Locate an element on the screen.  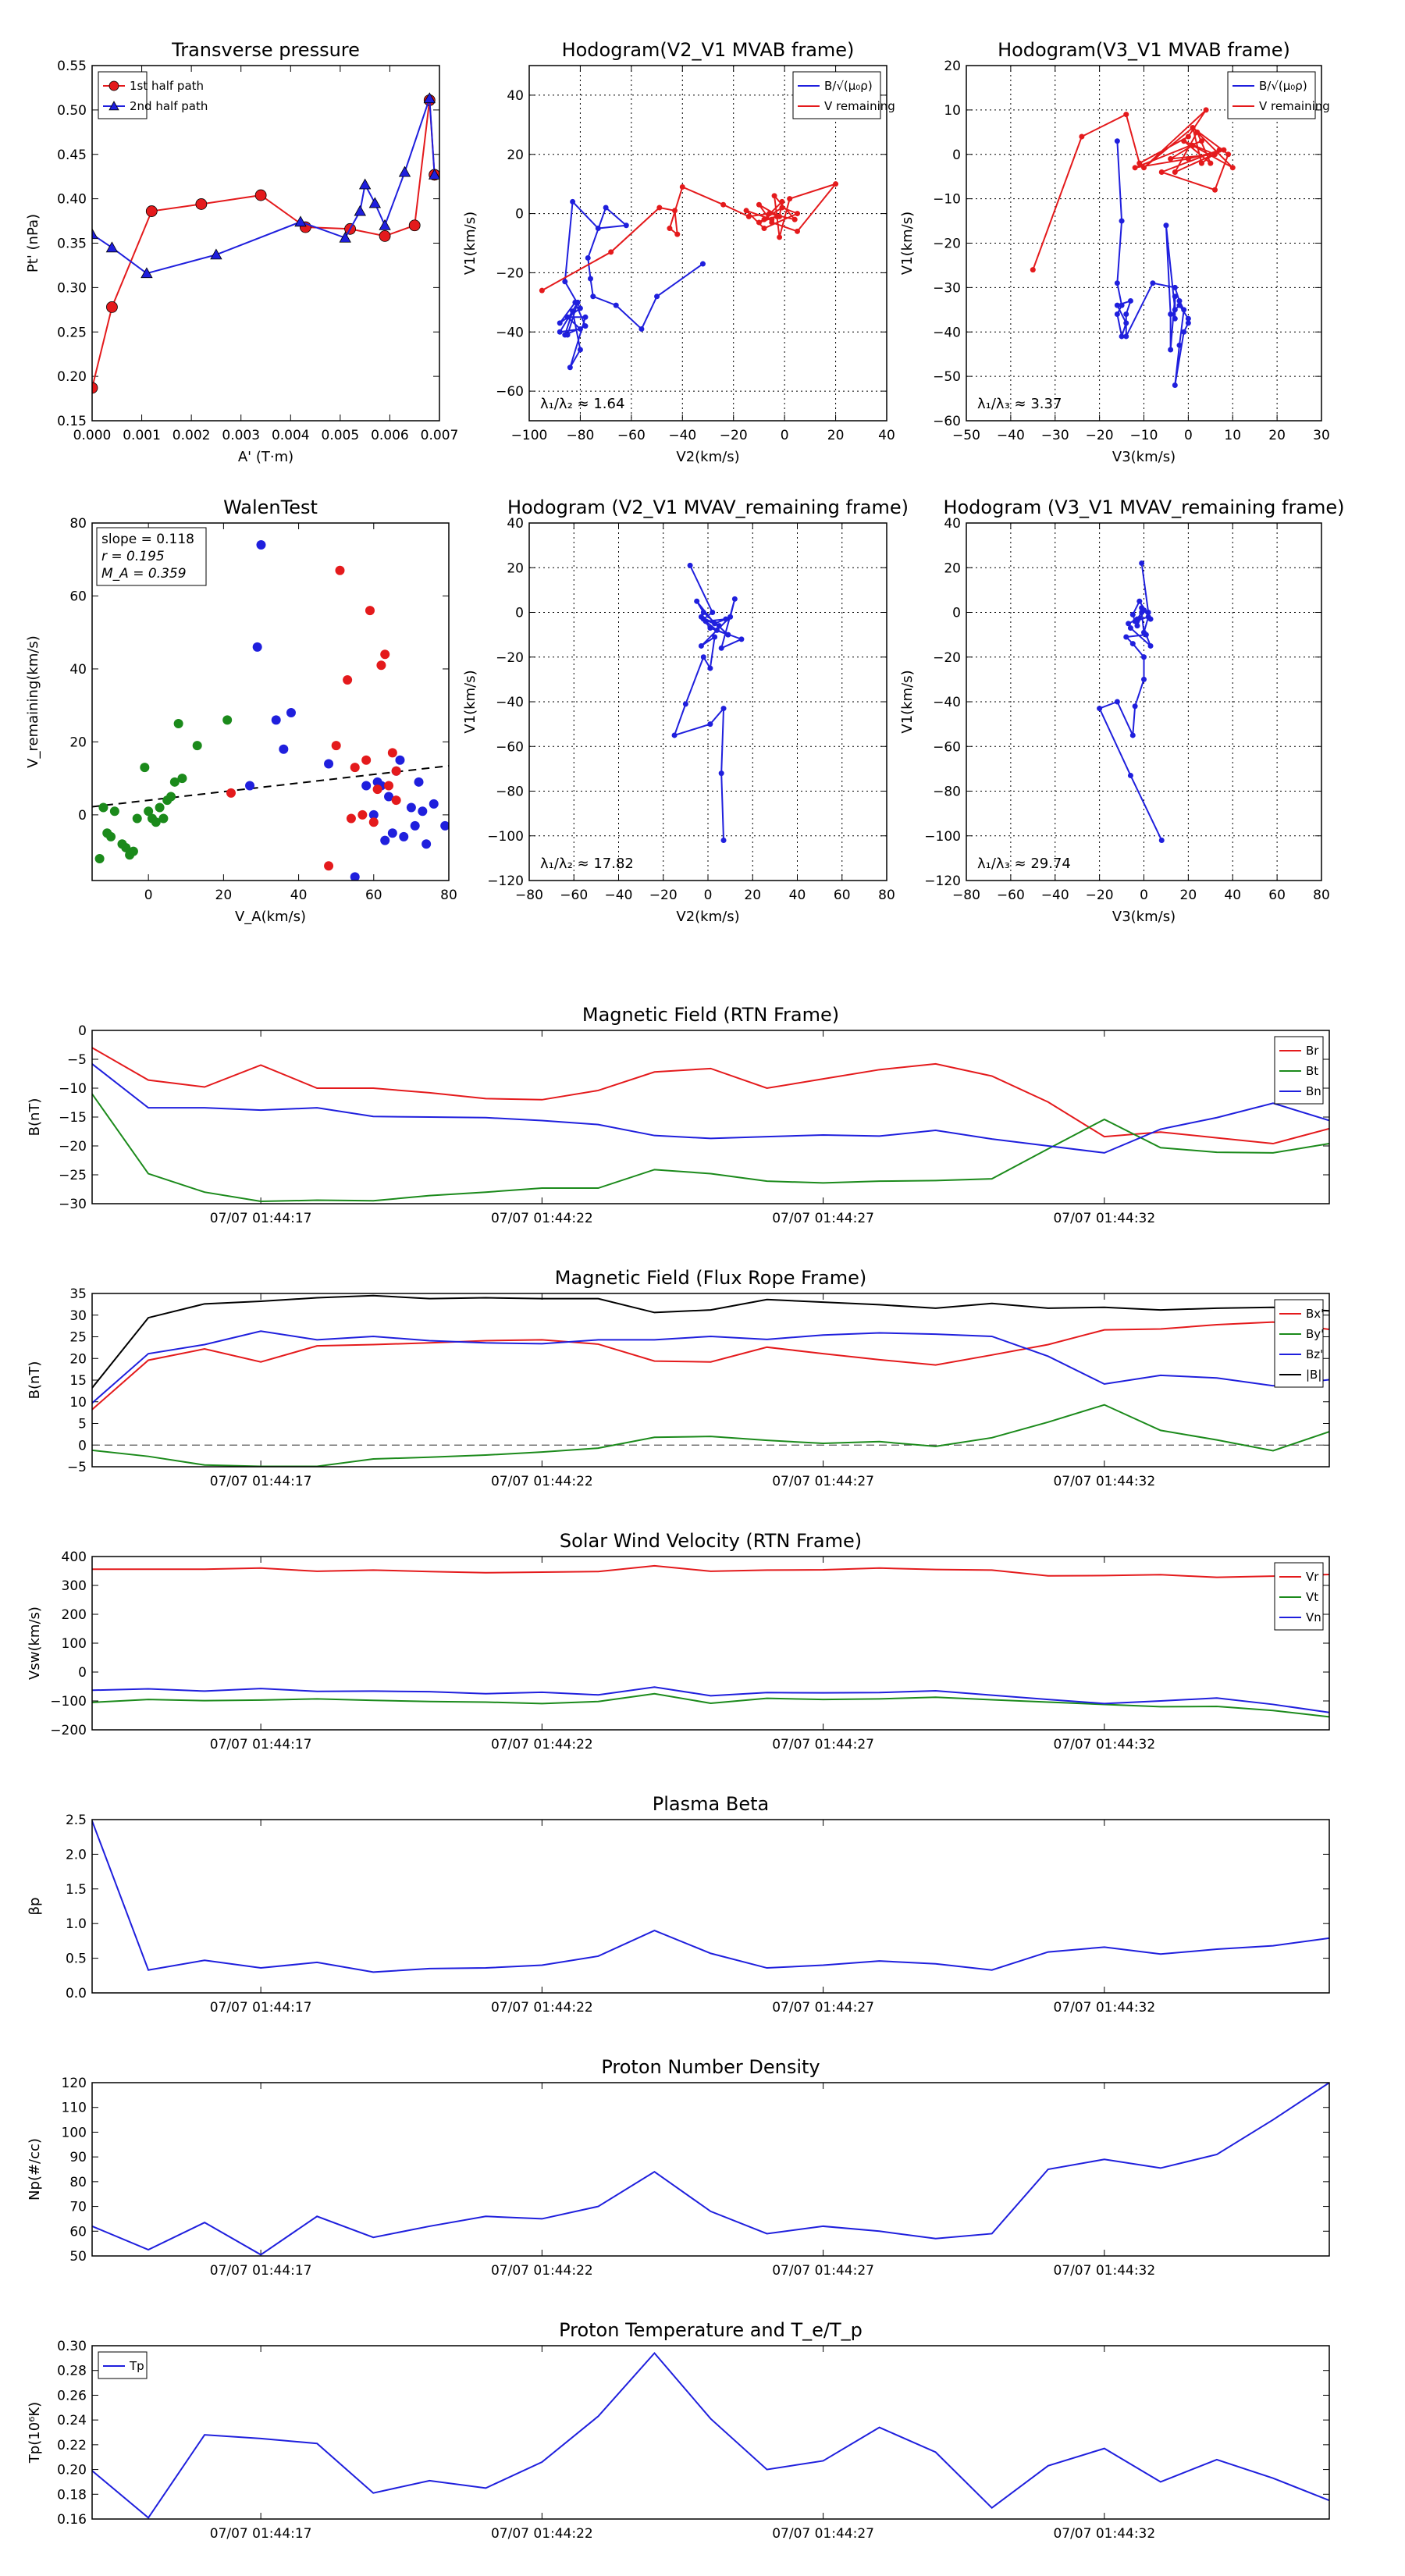
x-tick-label: 07/07 01:44:32 is located at coordinates (1104, 1218).